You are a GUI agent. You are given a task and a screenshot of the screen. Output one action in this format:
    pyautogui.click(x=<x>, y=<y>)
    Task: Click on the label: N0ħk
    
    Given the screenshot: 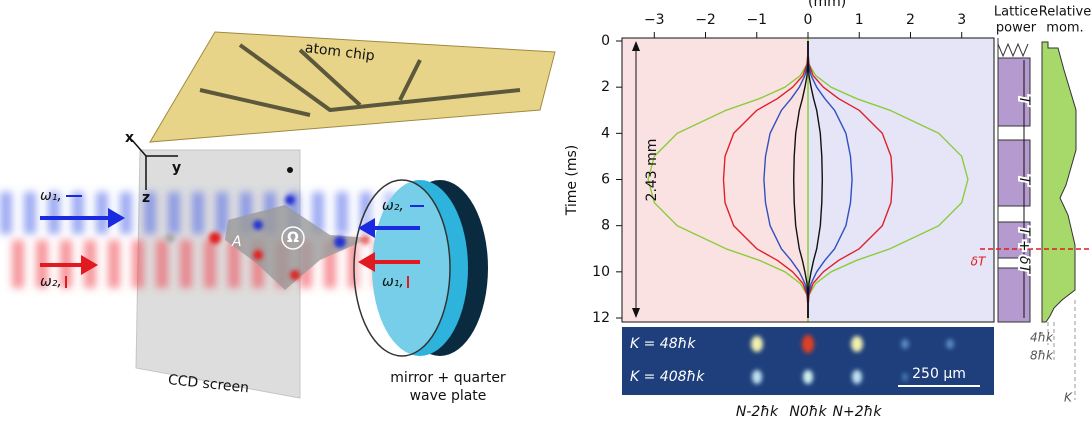 What is the action you would take?
    pyautogui.click(x=808, y=412)
    